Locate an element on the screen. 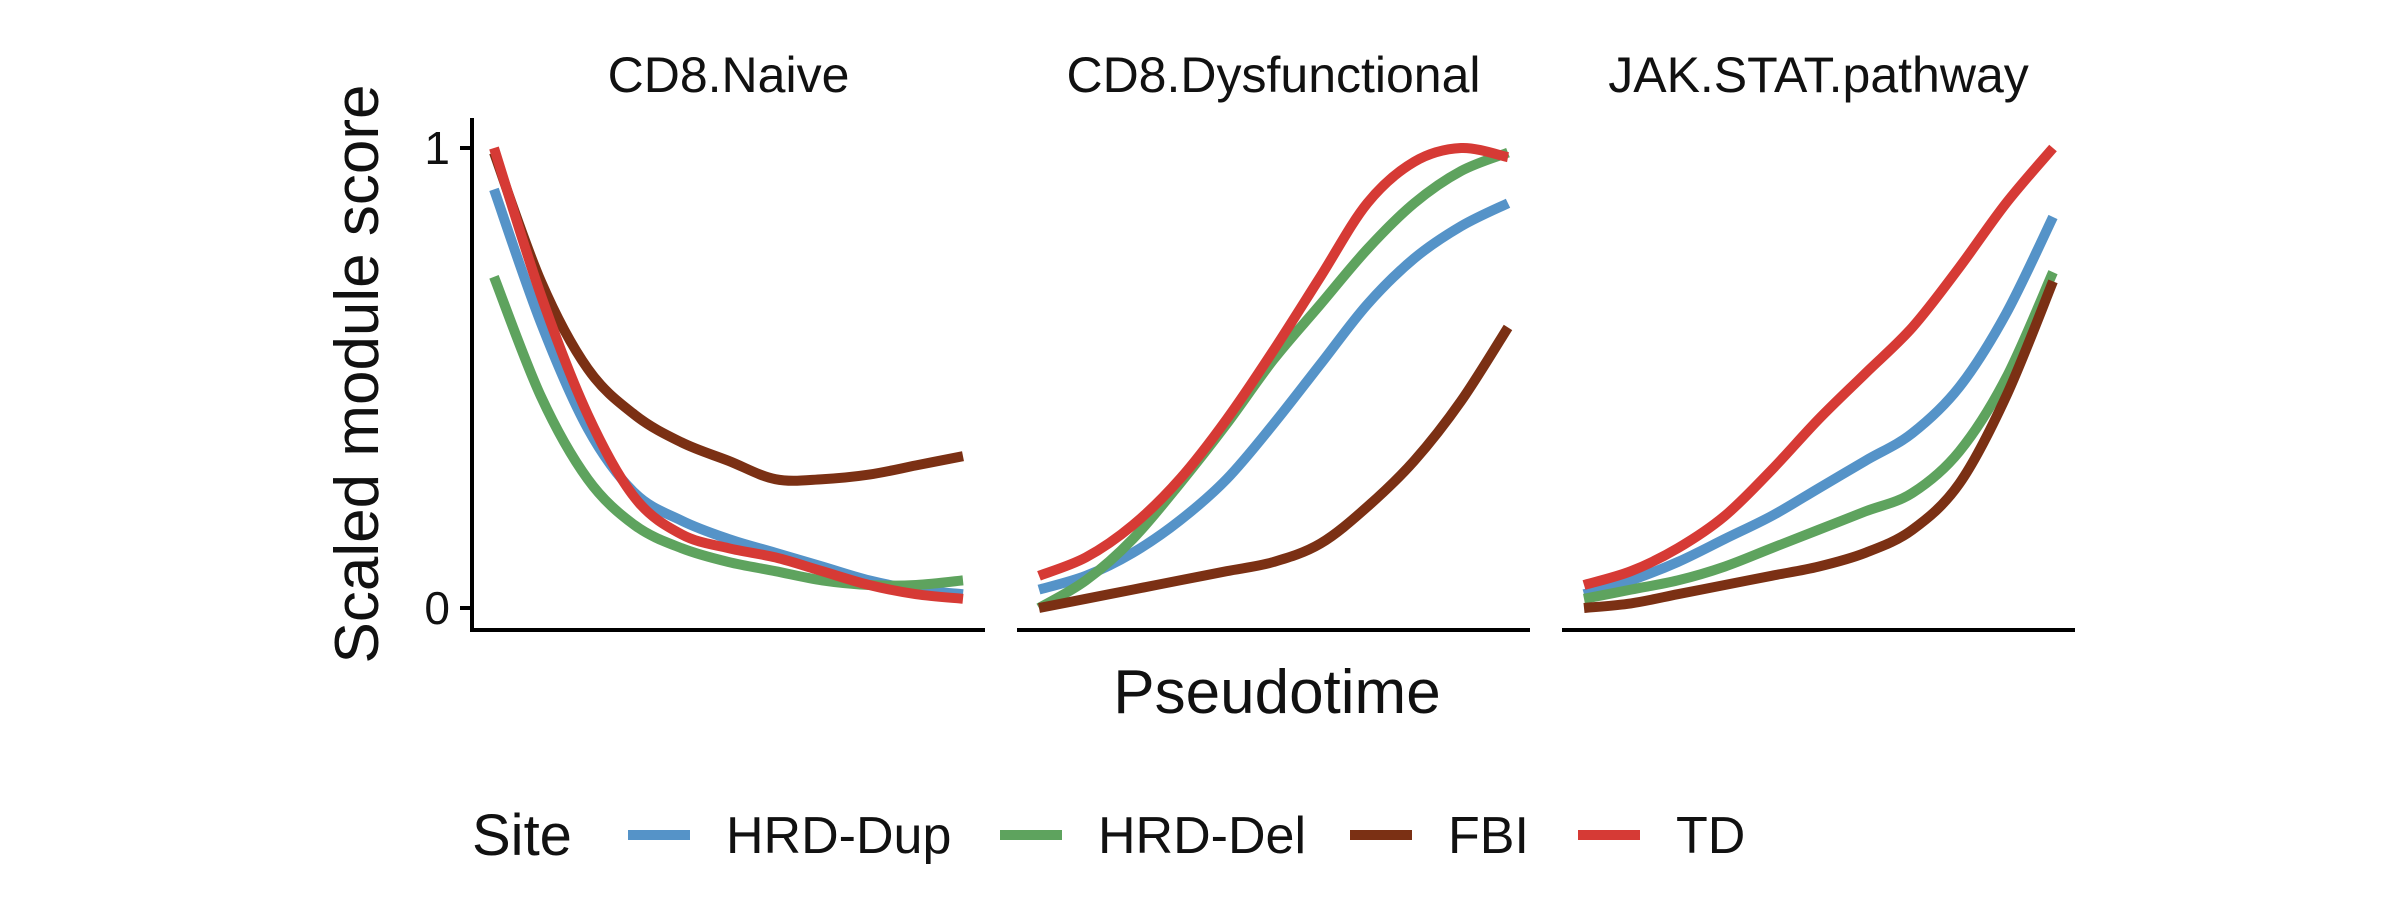 The image size is (2400, 905). facet-title: CD8.Naive is located at coordinates (729, 75).